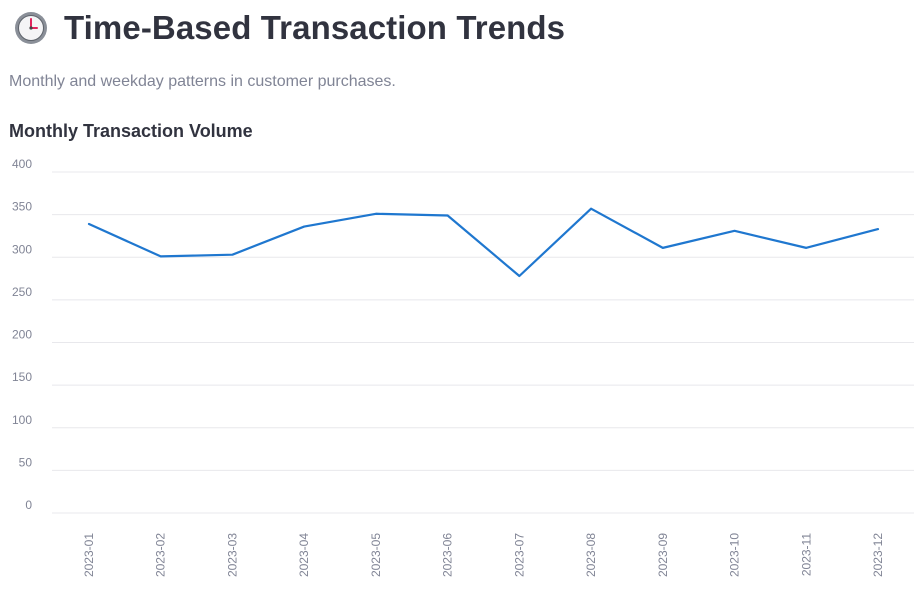 The height and width of the screenshot is (597, 918). What do you see at coordinates (26, 462) in the screenshot?
I see `y-tick-label: 50` at bounding box center [26, 462].